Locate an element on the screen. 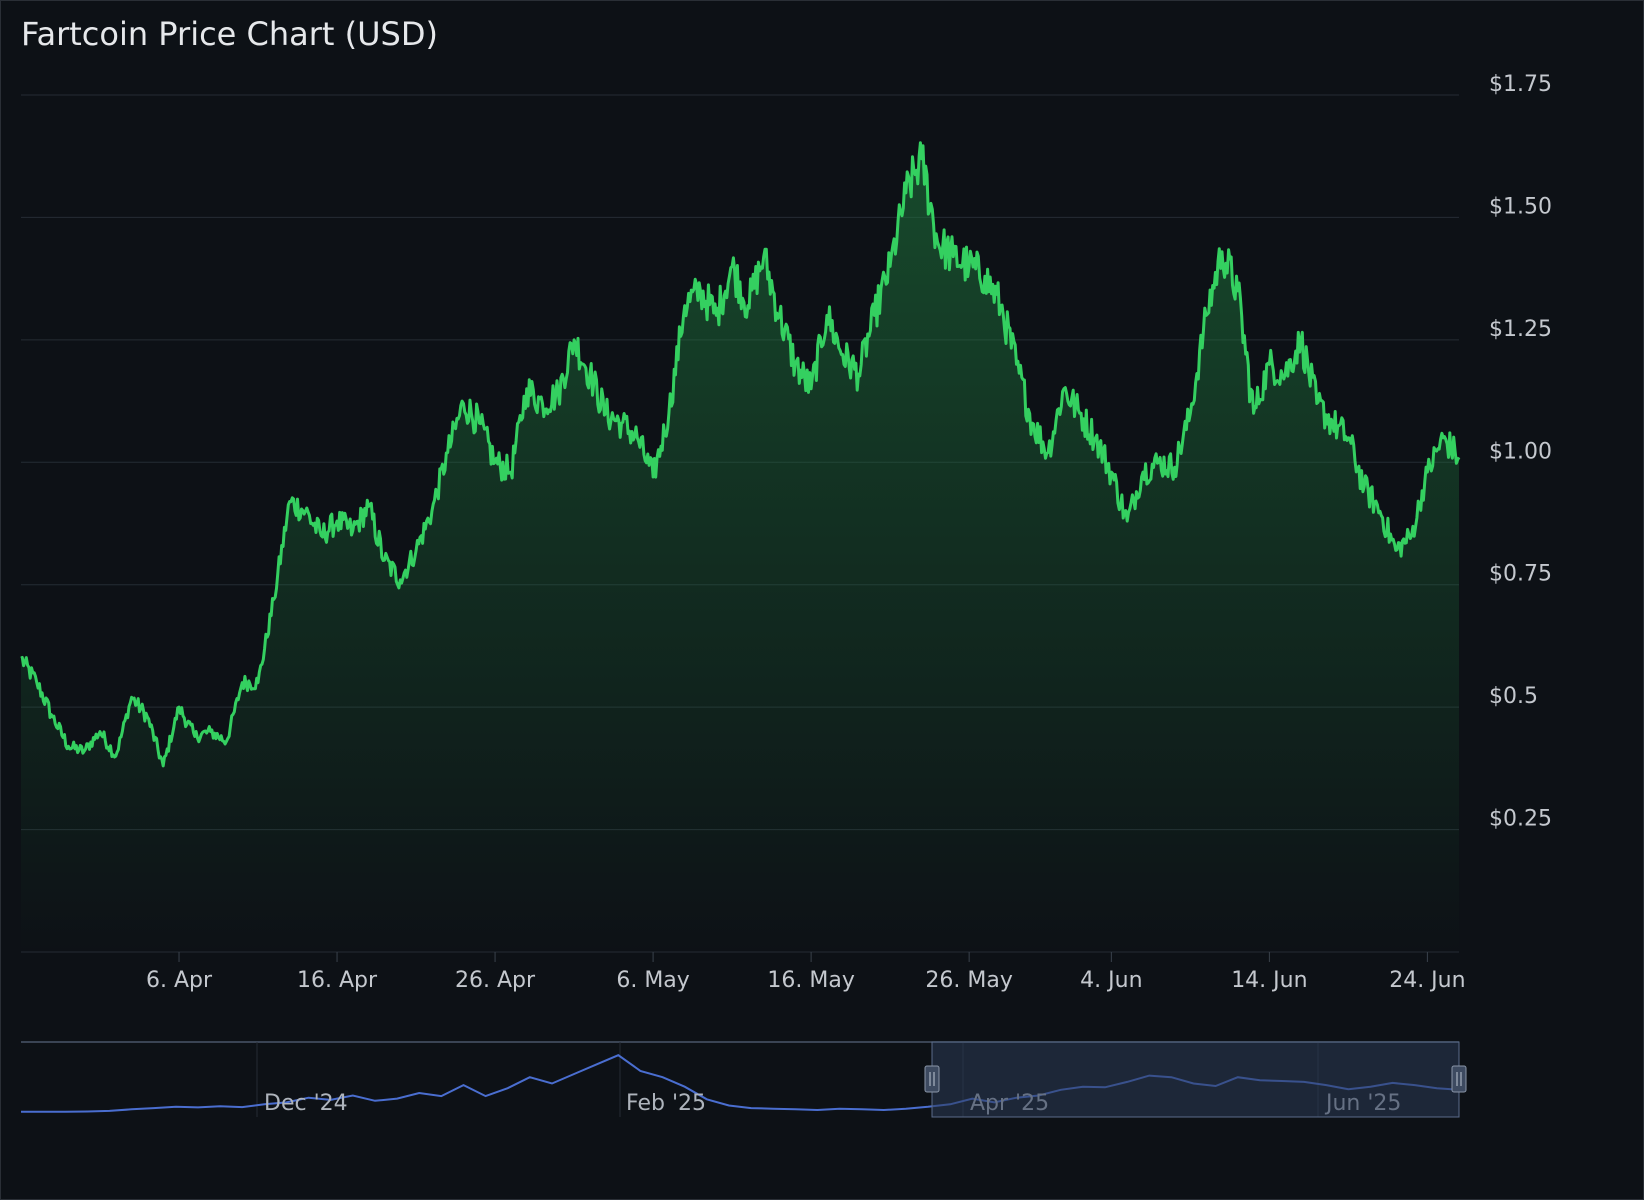 The width and height of the screenshot is (1644, 1200). x-tick-label: 6. May is located at coordinates (652, 980).